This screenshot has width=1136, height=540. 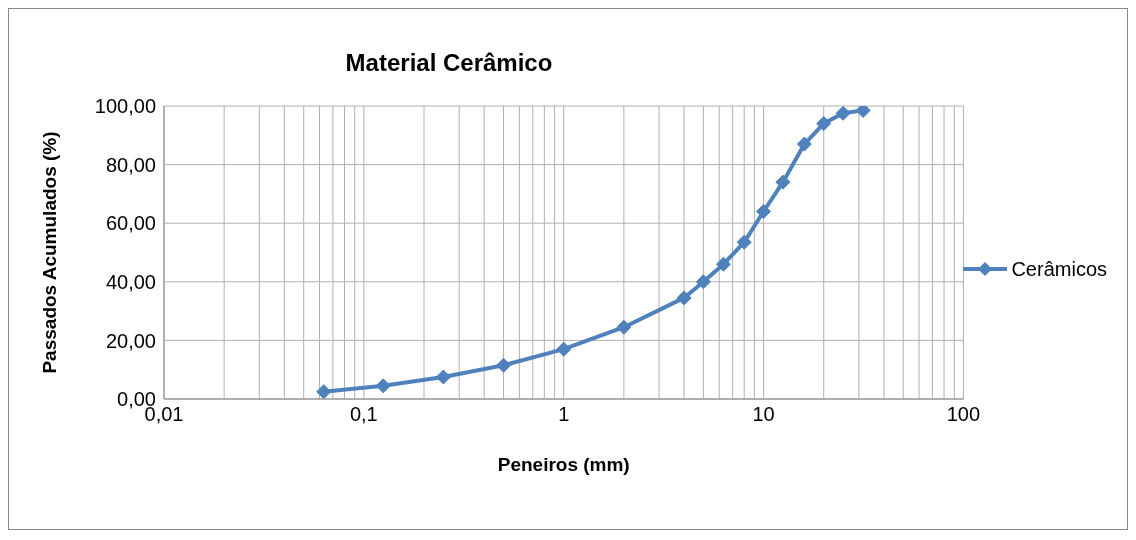 What do you see at coordinates (130, 164) in the screenshot?
I see `y-tick-label: 80,00` at bounding box center [130, 164].